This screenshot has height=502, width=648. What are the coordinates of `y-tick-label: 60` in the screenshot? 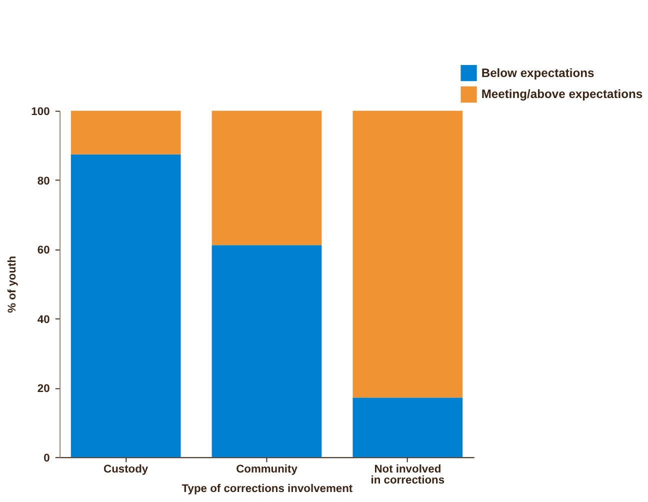 It's located at (43, 250).